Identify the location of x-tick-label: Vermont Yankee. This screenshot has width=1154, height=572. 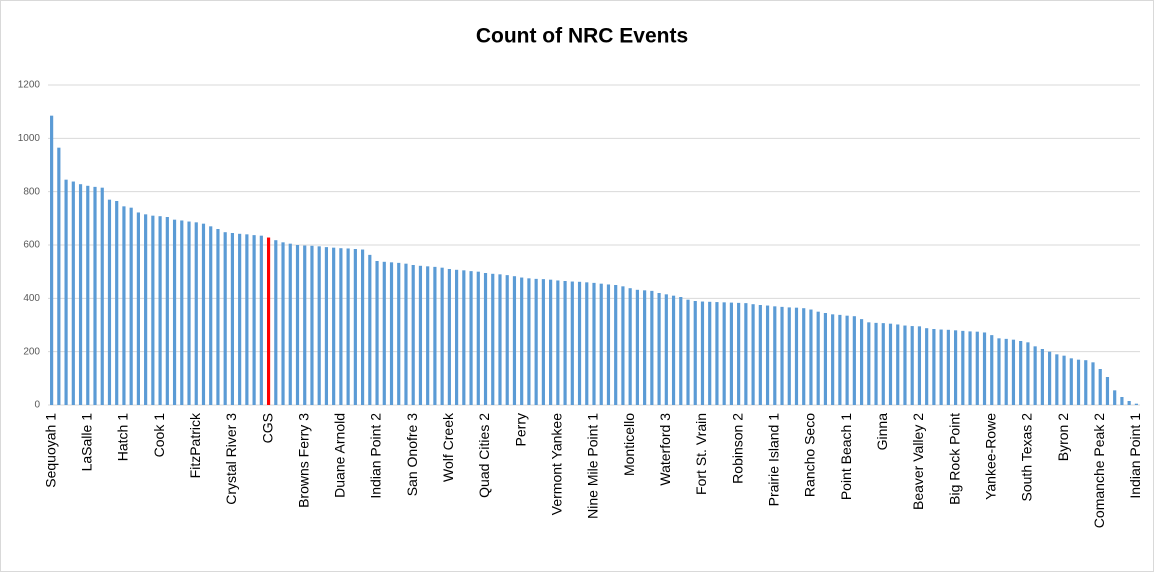
(557, 464).